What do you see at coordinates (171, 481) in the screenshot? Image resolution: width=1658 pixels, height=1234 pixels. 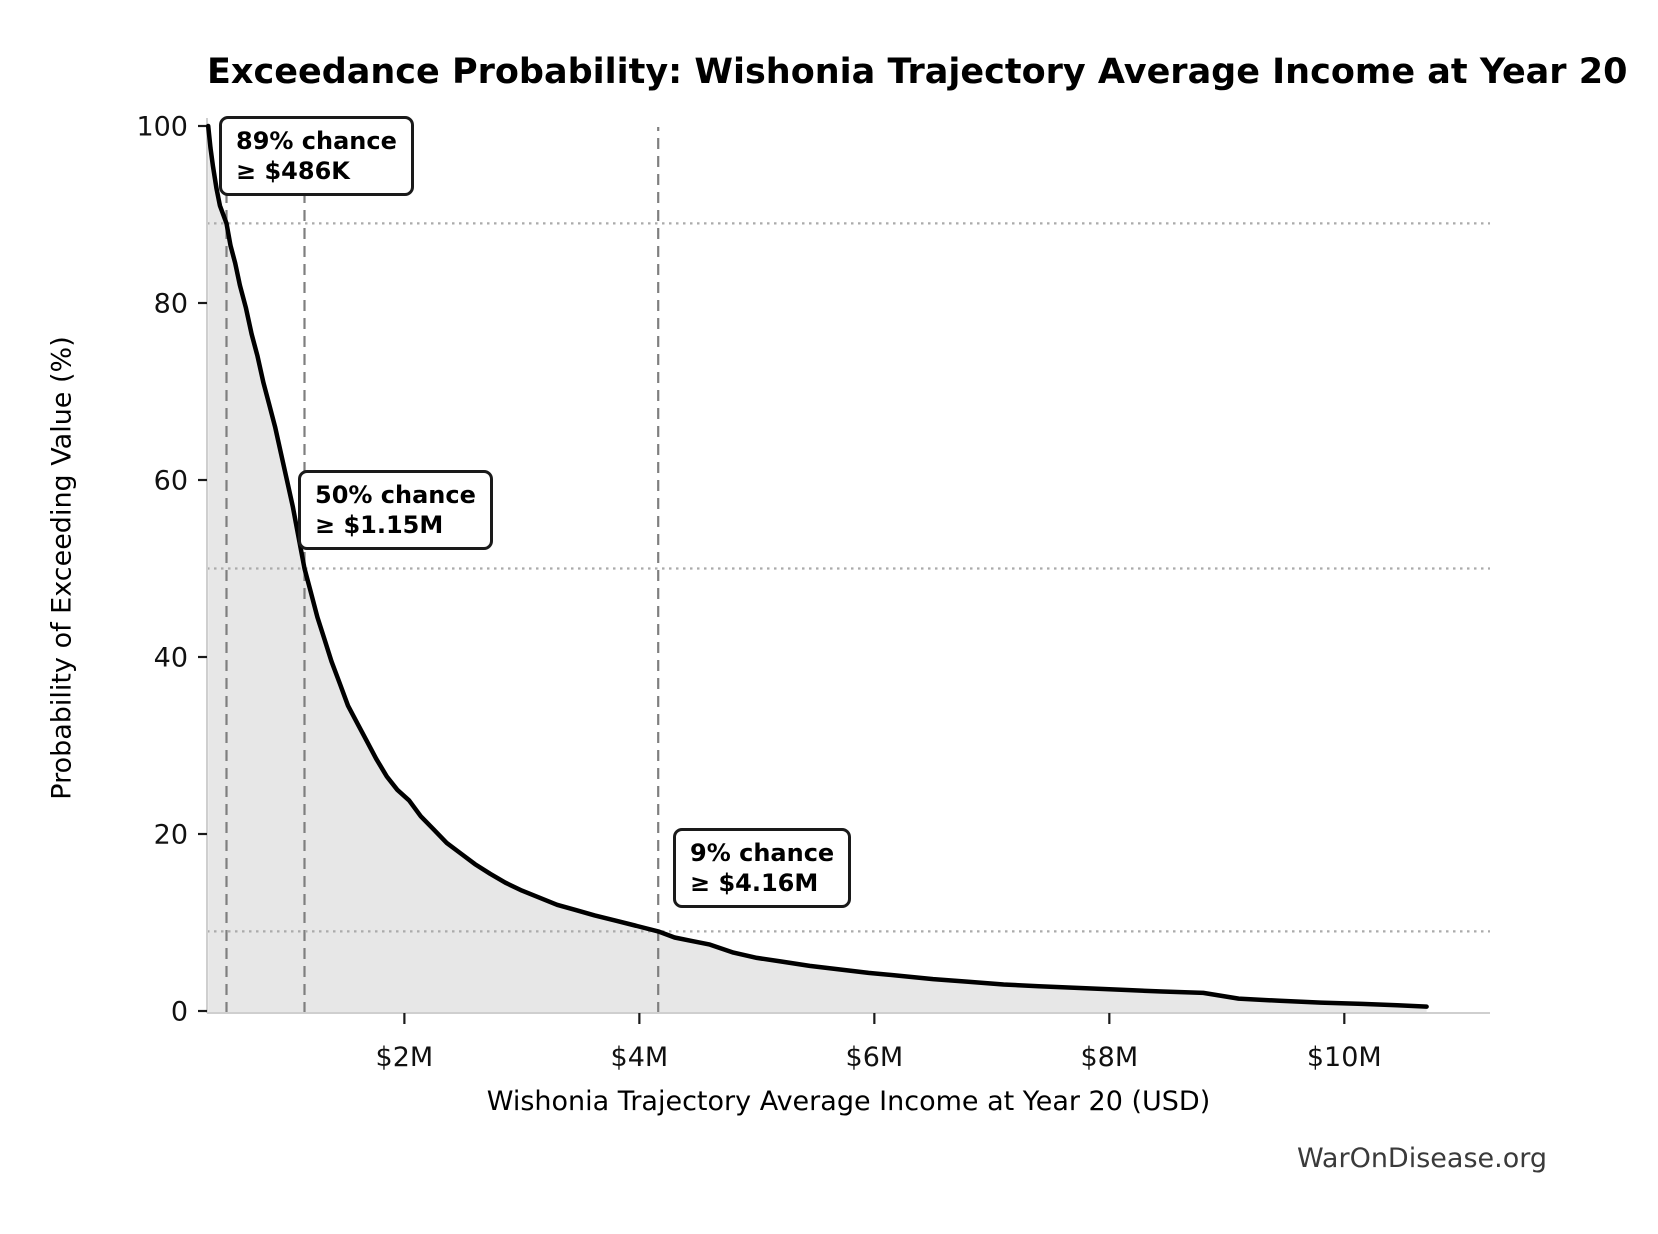 I see `y-tick-label-60: 60` at bounding box center [171, 481].